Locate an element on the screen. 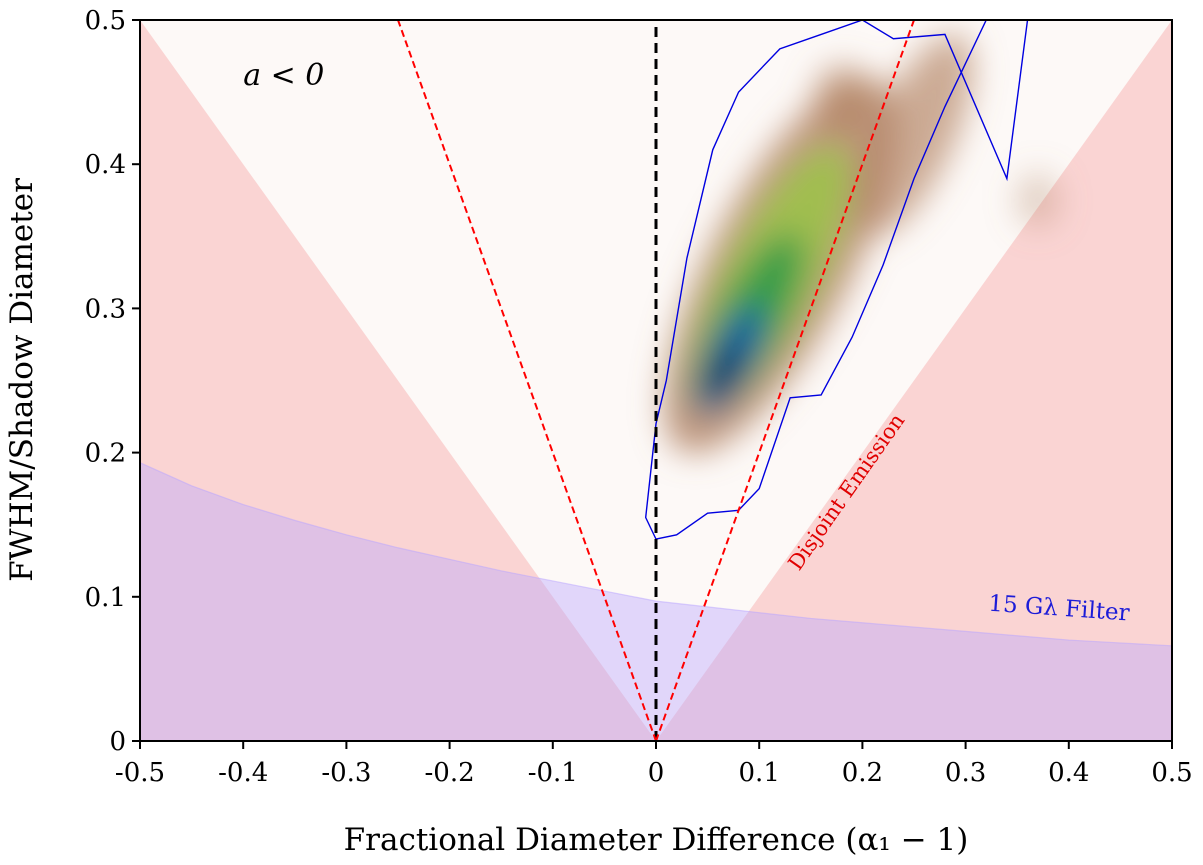 Image resolution: width=1203 pixels, height=865 pixels. density-outer-lobe is located at coordinates (841, 99).